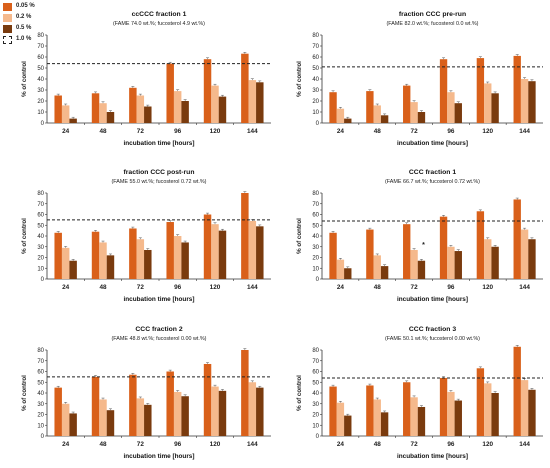  I want to click on bar-0.5-24, so click(73, 424).